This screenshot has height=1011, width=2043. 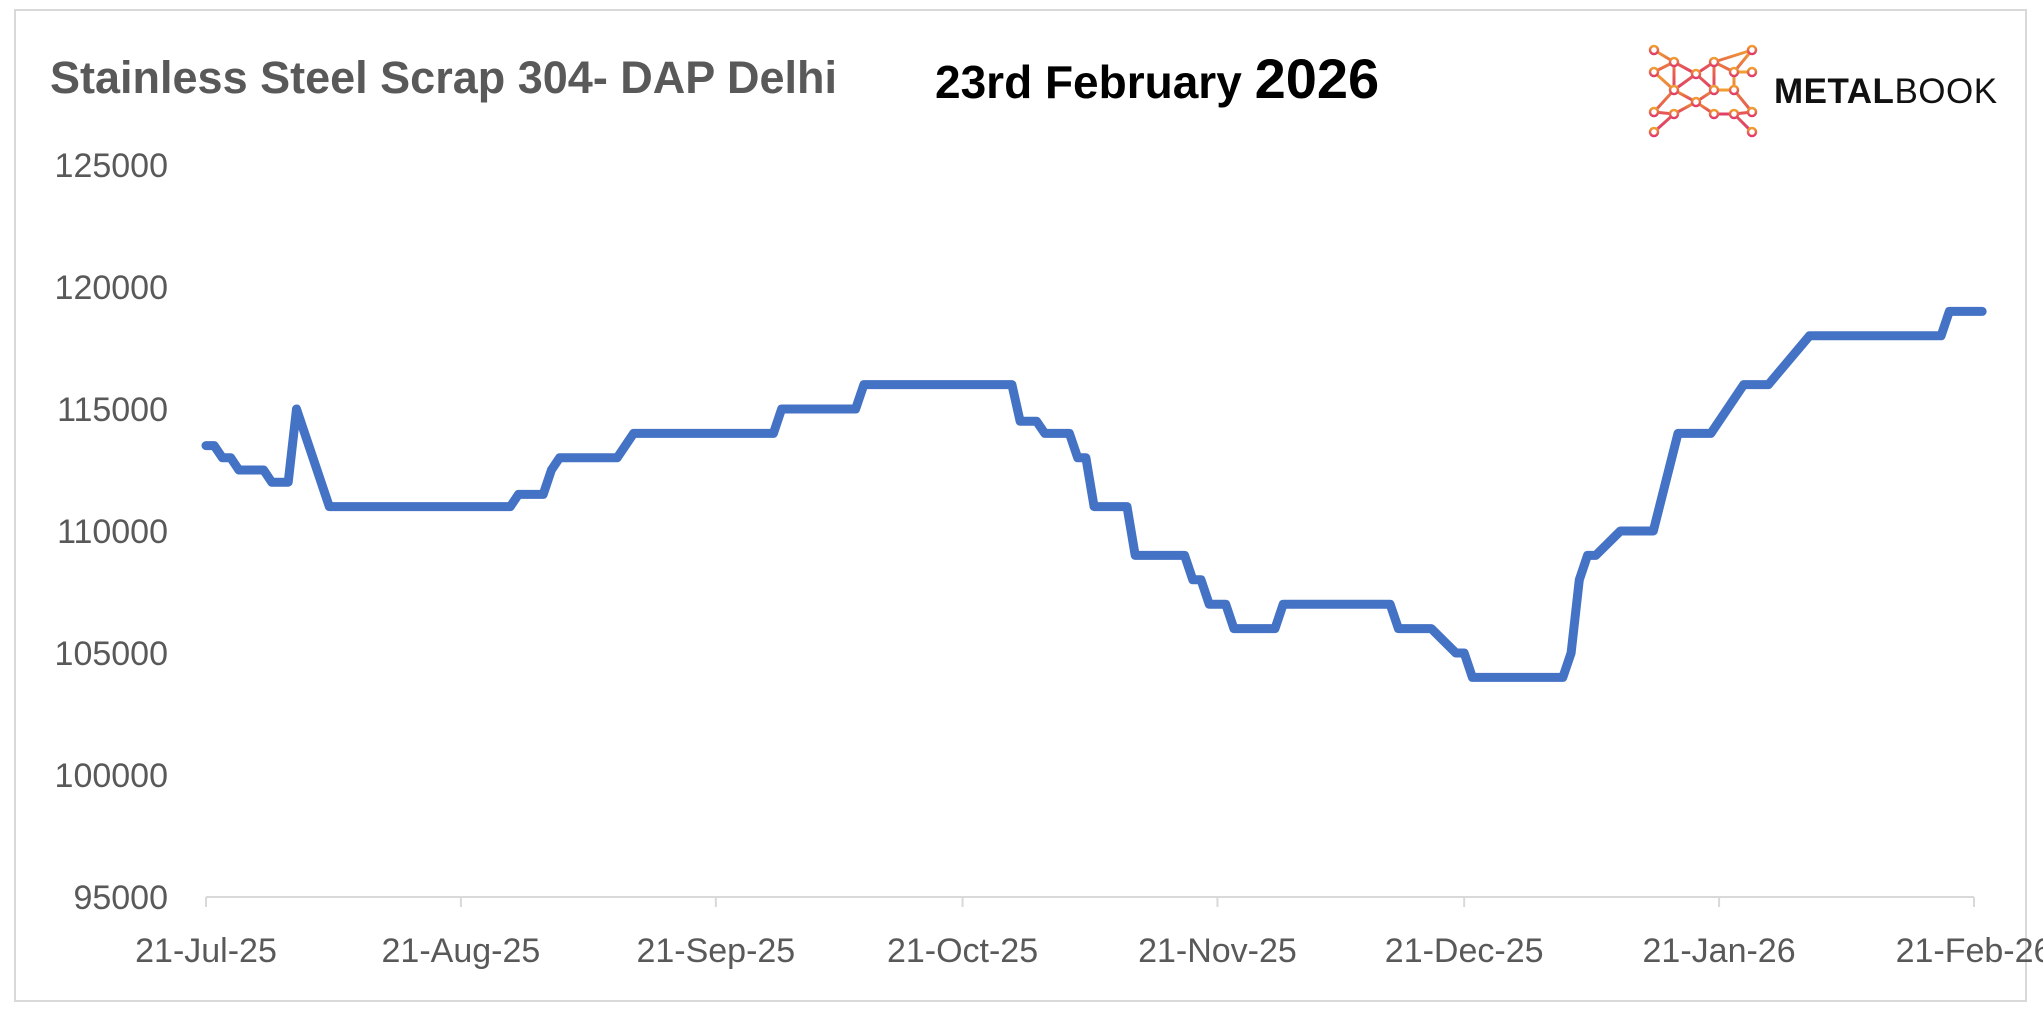 I want to click on x-tick-label: 21-Sep-25, so click(x=715, y=951).